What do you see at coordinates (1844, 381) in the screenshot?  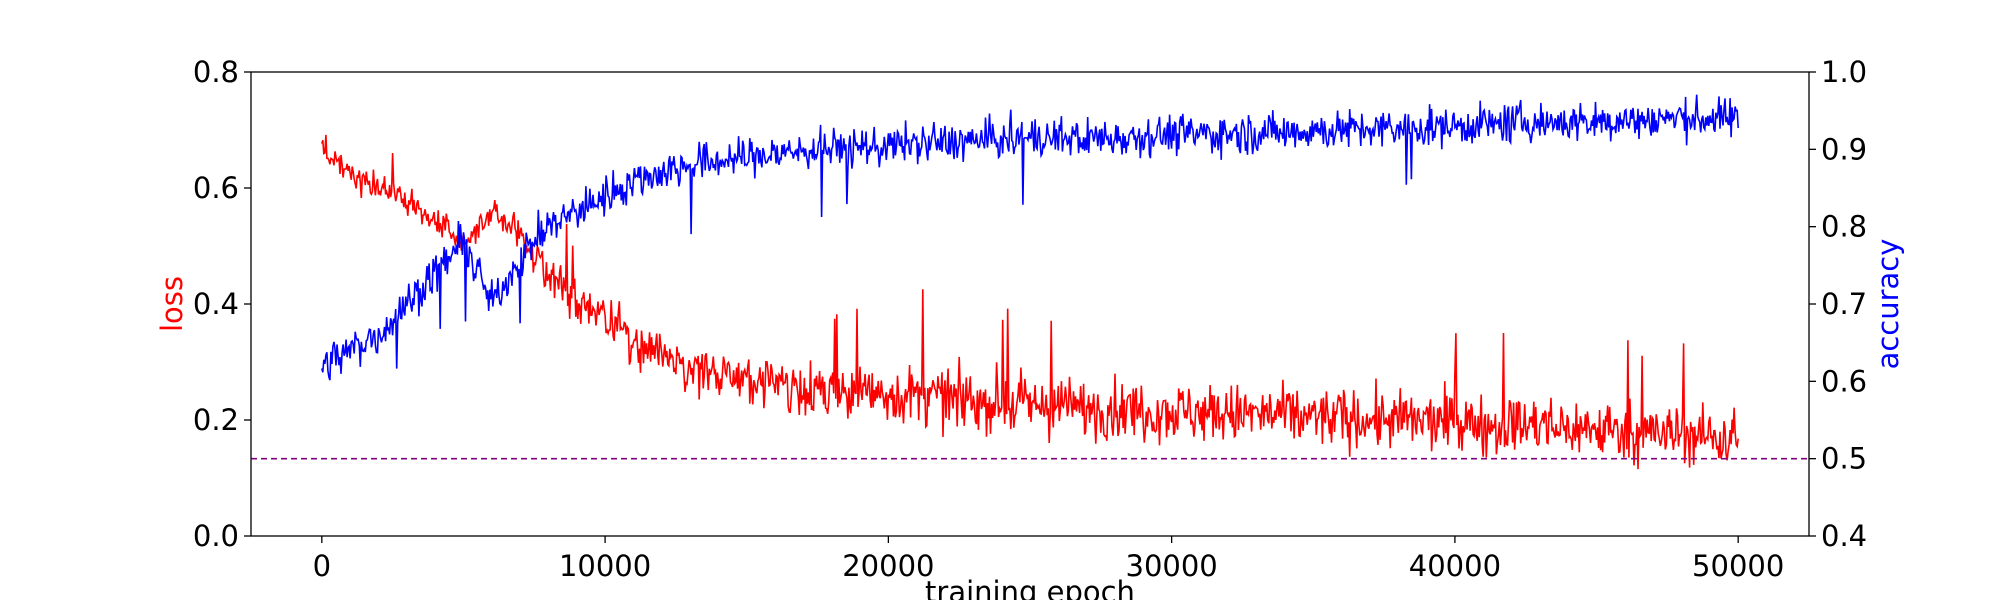 I see `y-right-tick-label: 0.6` at bounding box center [1844, 381].